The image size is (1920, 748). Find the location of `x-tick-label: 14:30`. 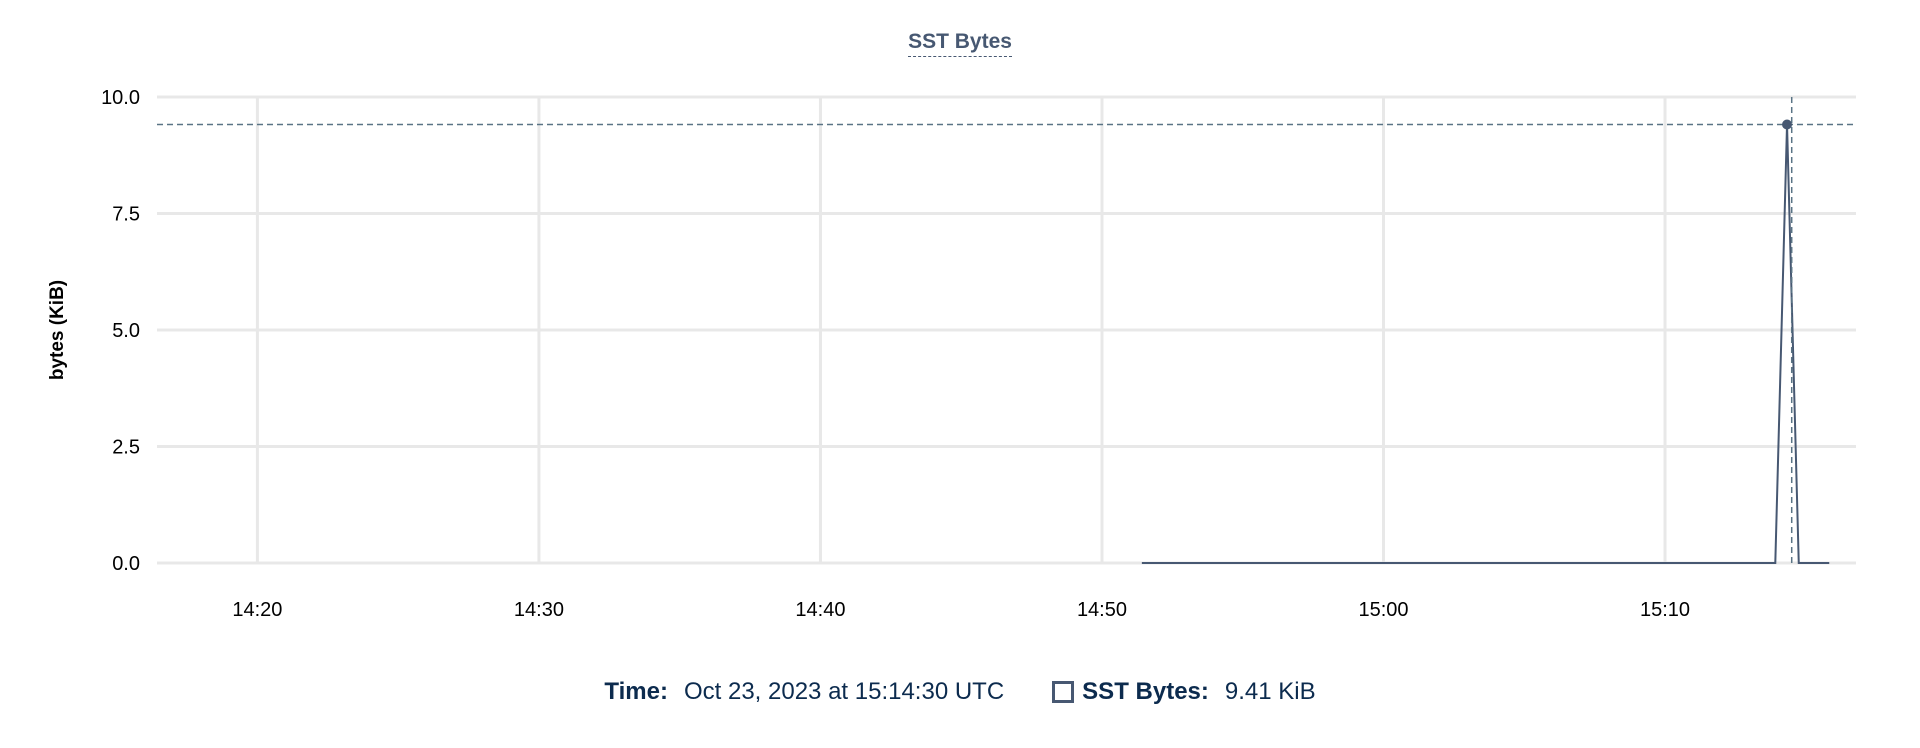

x-tick-label: 14:30 is located at coordinates (539, 610).